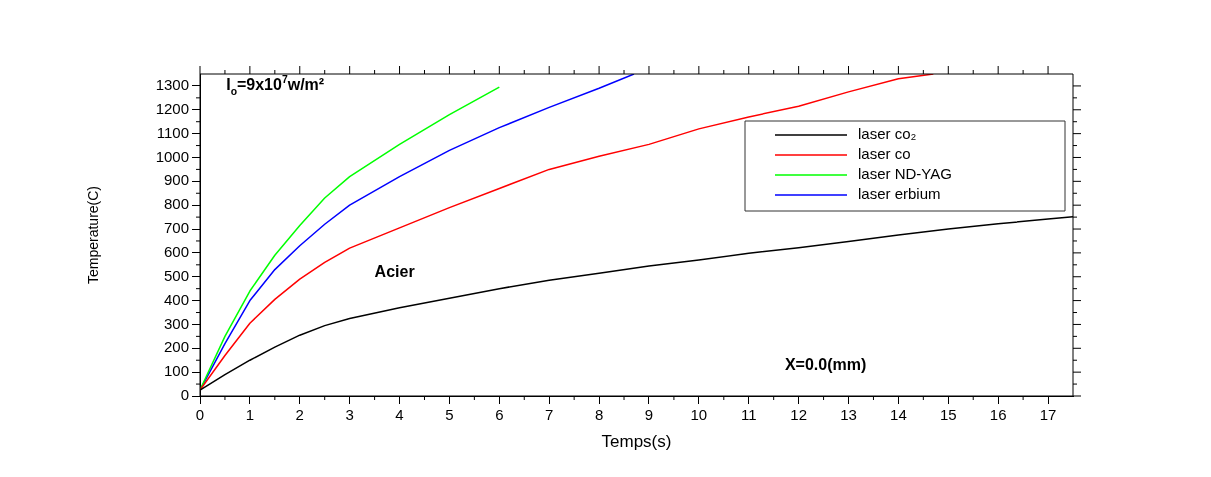 This screenshot has width=1211, height=477. I want to click on x-tick-label: 16, so click(998, 415).